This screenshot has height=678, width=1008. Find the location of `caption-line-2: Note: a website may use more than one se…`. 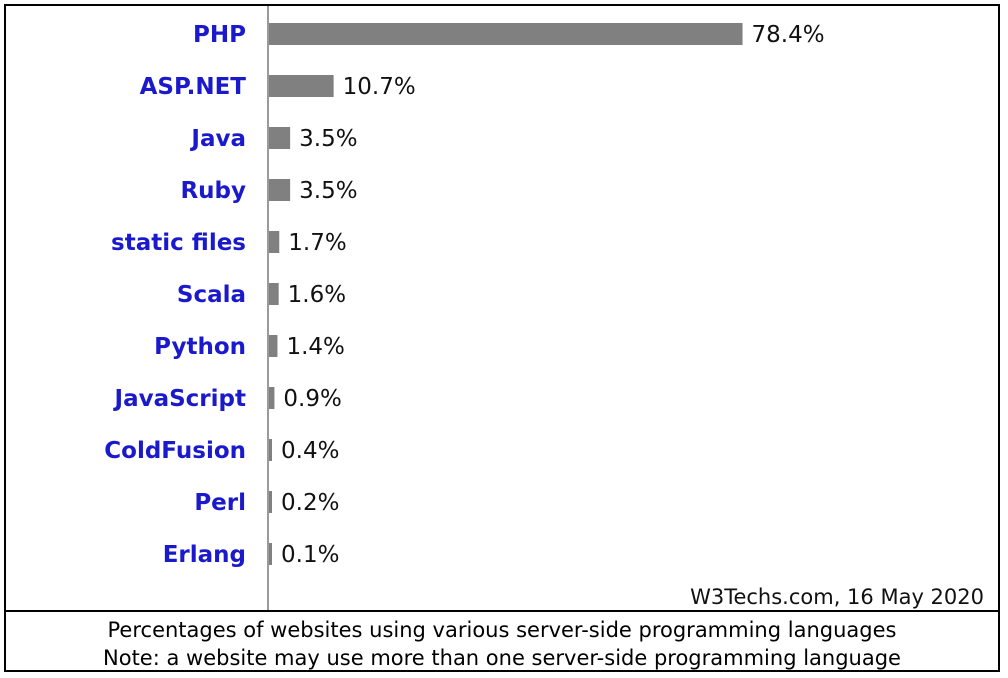

caption-line-2: Note: a website may use more than one se… is located at coordinates (502, 658).